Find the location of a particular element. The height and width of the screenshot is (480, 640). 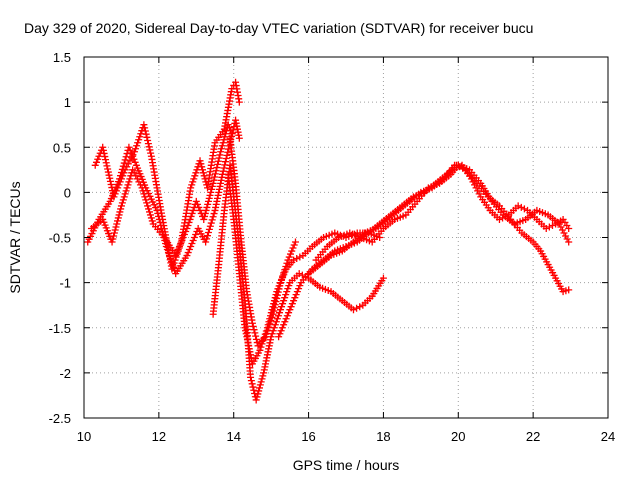

x-tick-label: 20 is located at coordinates (458, 436).